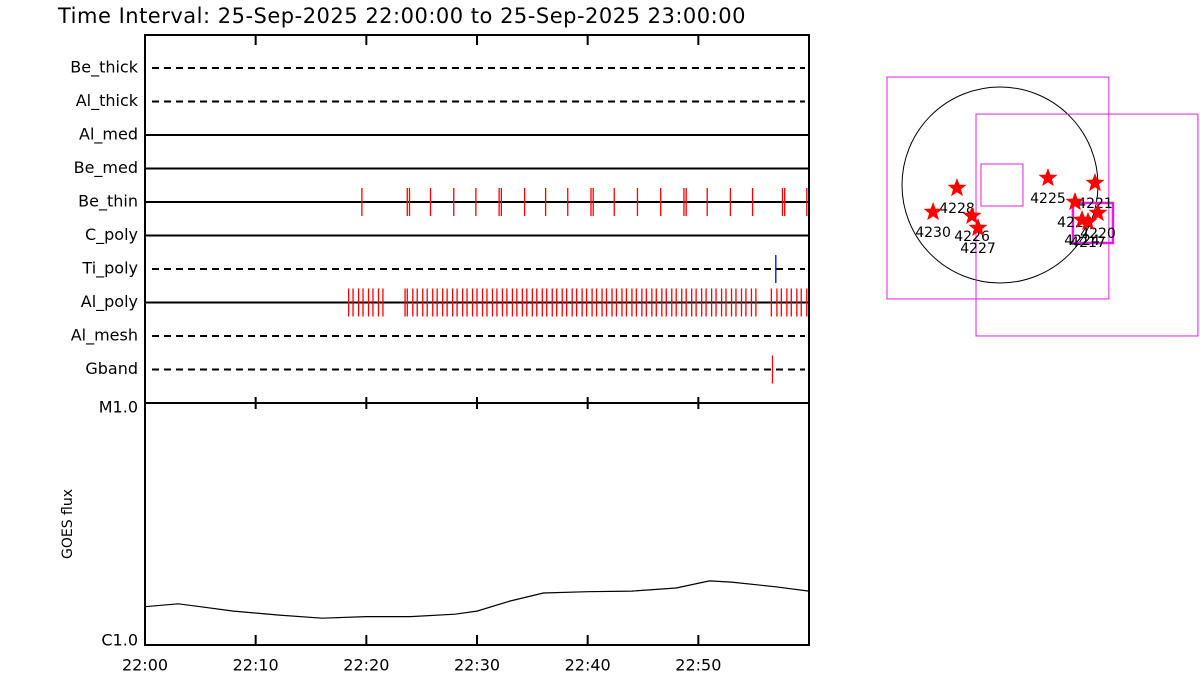 This screenshot has height=700, width=1200. I want to click on x-tick-label: 22:50, so click(698, 665).